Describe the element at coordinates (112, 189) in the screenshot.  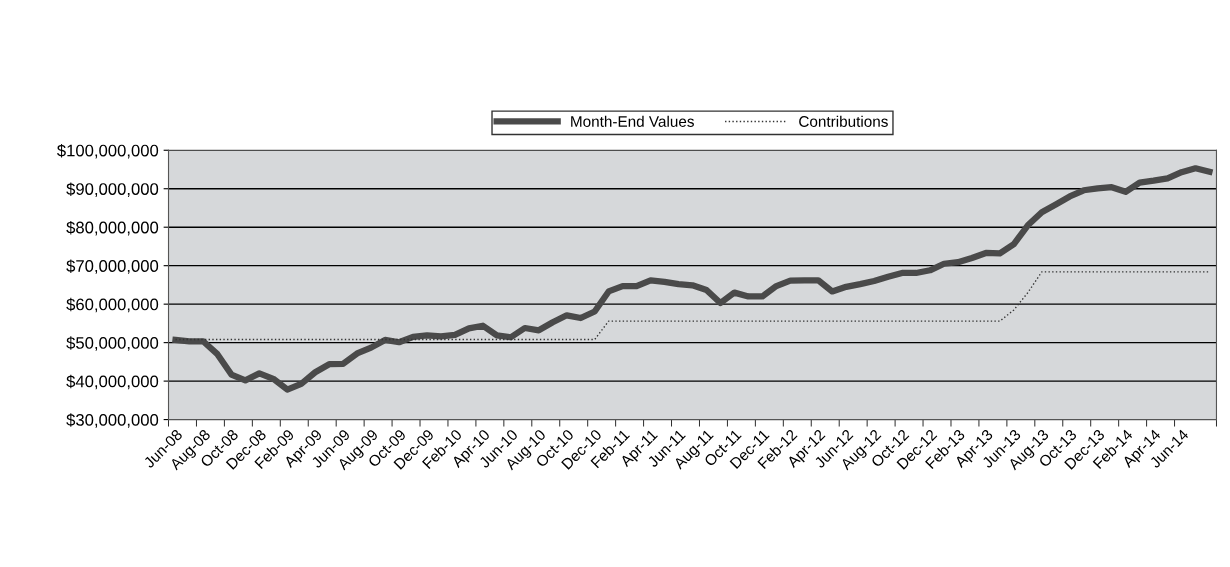
I see `y-tick-label: $90,000,000` at that location.